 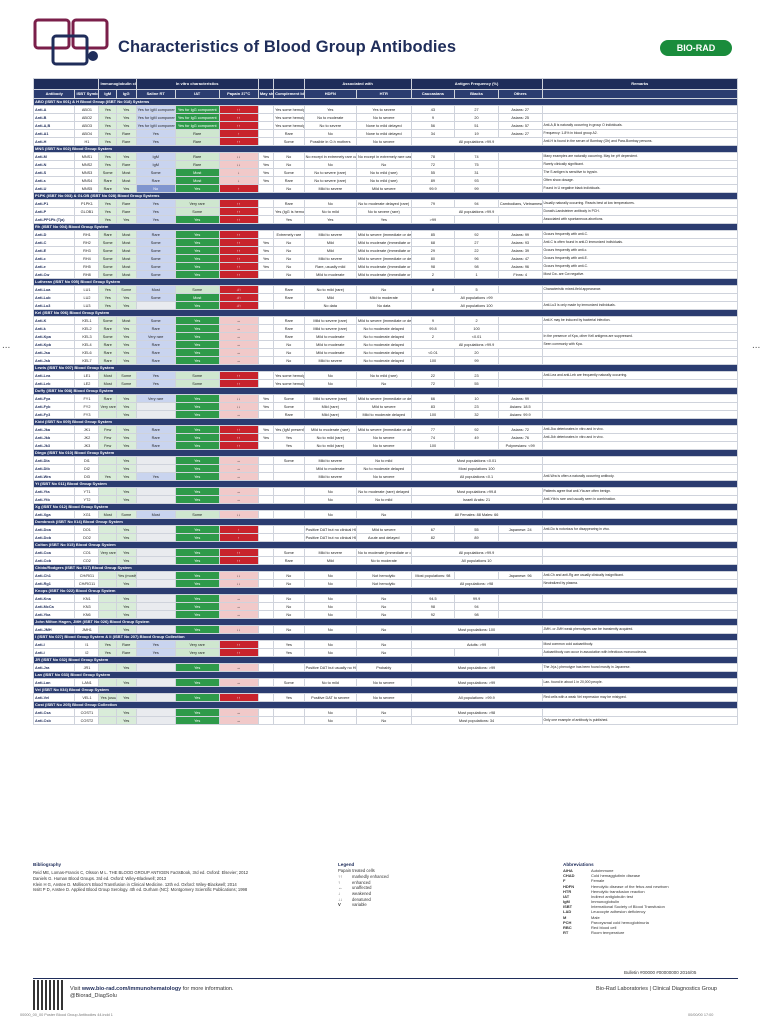 I want to click on cell-isbt: JMH1, so click(x=87, y=629).